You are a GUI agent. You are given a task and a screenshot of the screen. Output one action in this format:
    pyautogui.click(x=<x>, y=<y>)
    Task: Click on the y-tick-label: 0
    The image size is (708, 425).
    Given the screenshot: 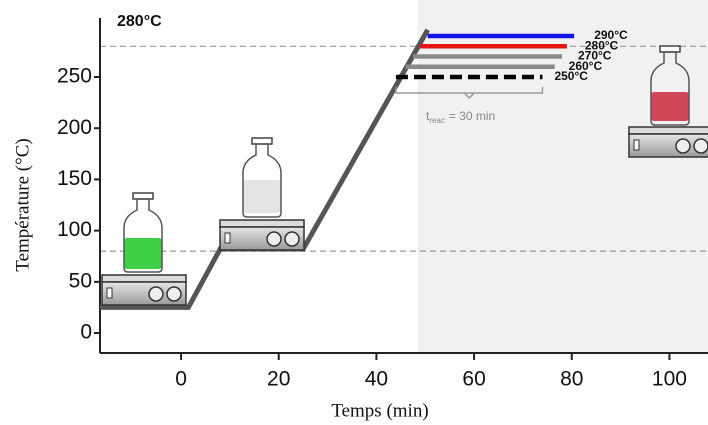 What is the action you would take?
    pyautogui.click(x=86, y=332)
    